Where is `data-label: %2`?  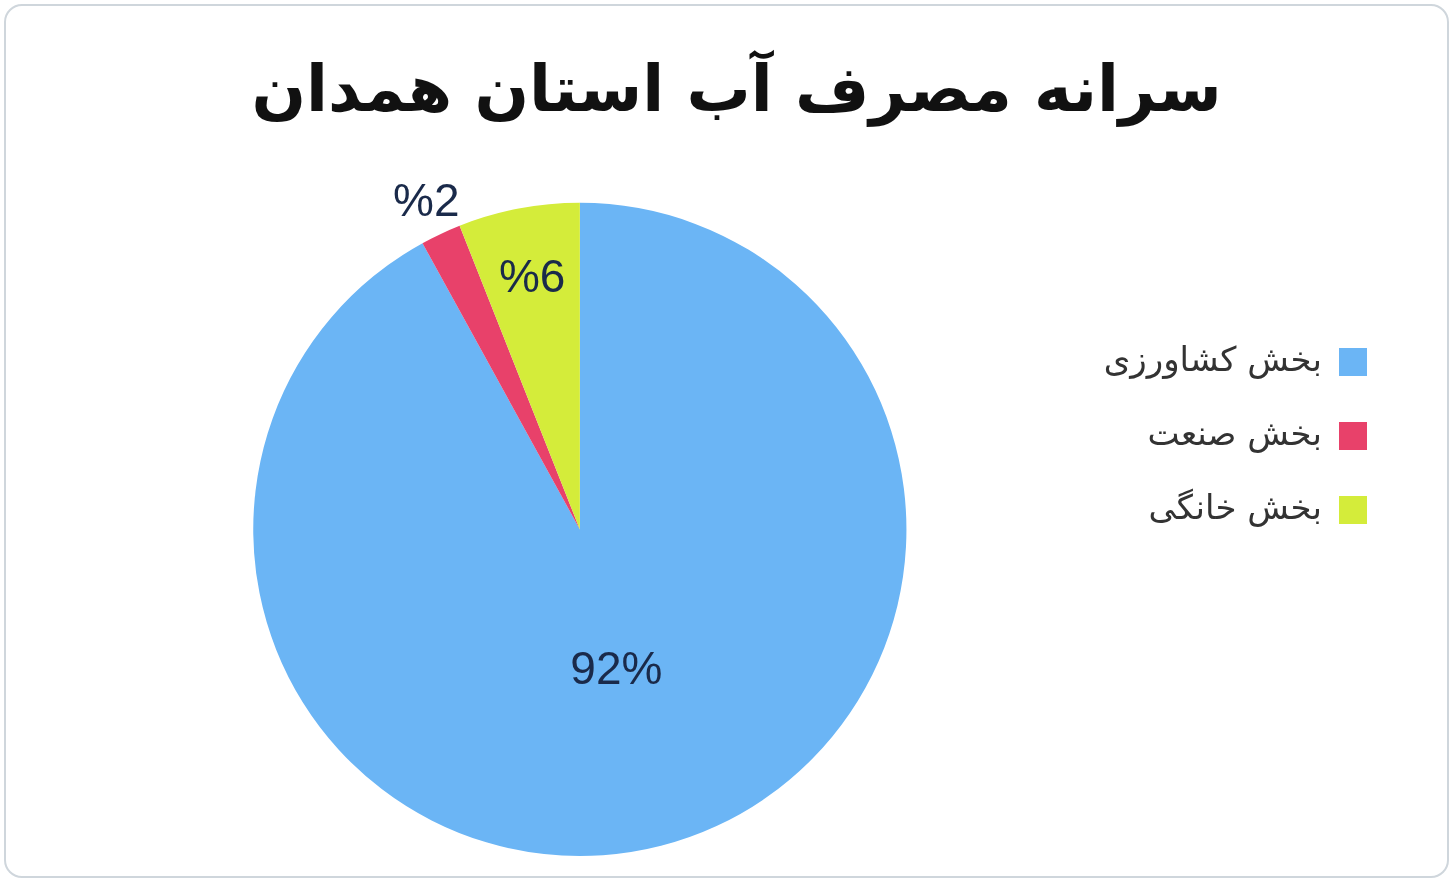 data-label: %2 is located at coordinates (426, 199).